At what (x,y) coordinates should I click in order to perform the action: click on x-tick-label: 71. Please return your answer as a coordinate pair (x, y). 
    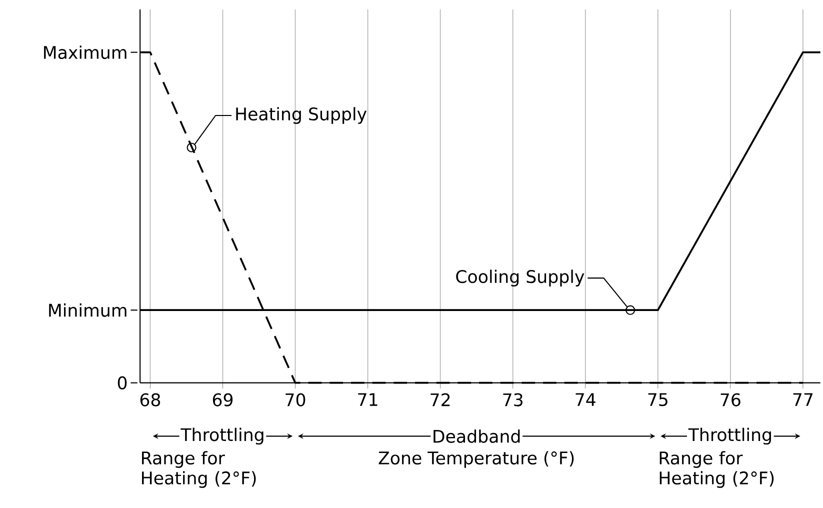
    Looking at the image, I should click on (368, 399).